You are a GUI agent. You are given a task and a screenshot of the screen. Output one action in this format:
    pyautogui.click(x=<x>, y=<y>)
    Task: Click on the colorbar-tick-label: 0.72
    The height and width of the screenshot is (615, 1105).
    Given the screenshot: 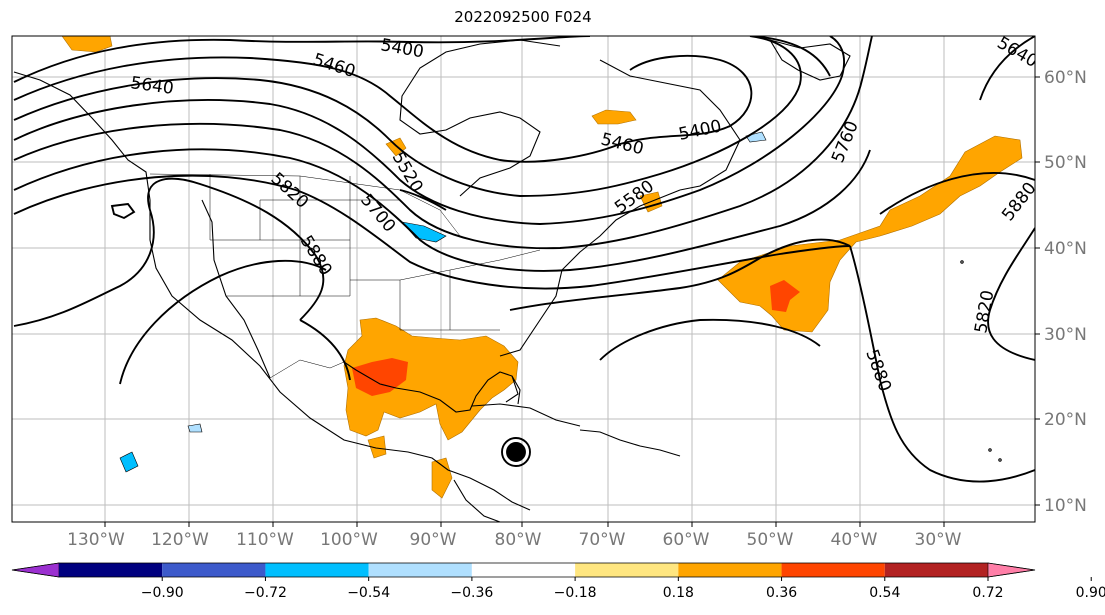 What is the action you would take?
    pyautogui.click(x=987, y=593)
    